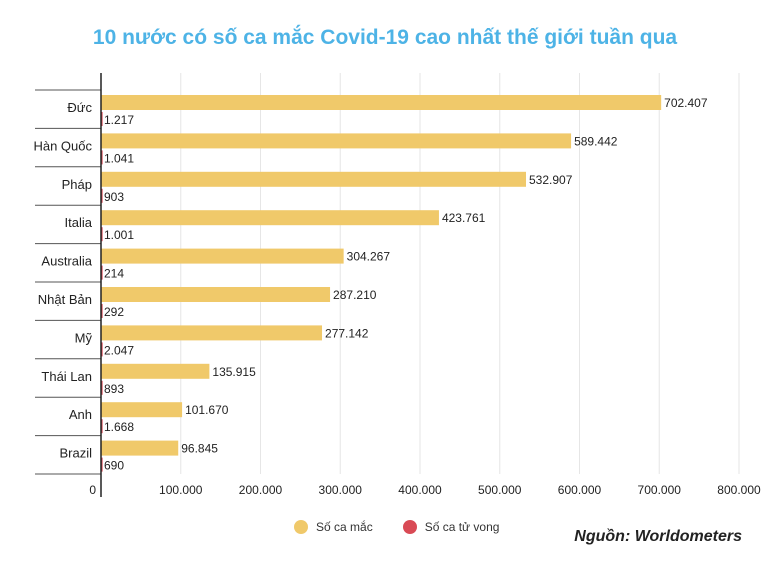  I want to click on bar-label-cases-5: 287.210, so click(355, 295).